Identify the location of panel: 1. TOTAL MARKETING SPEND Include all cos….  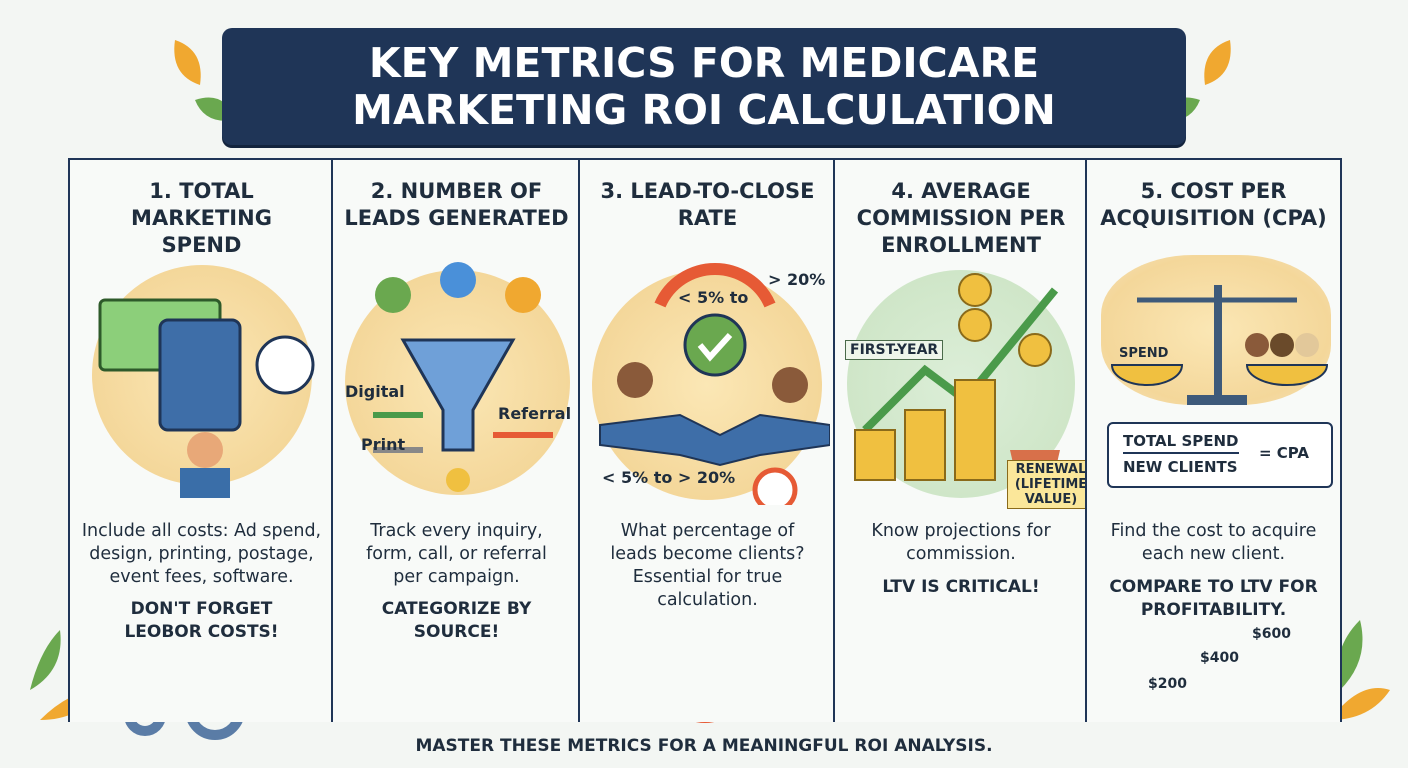
(201, 440).